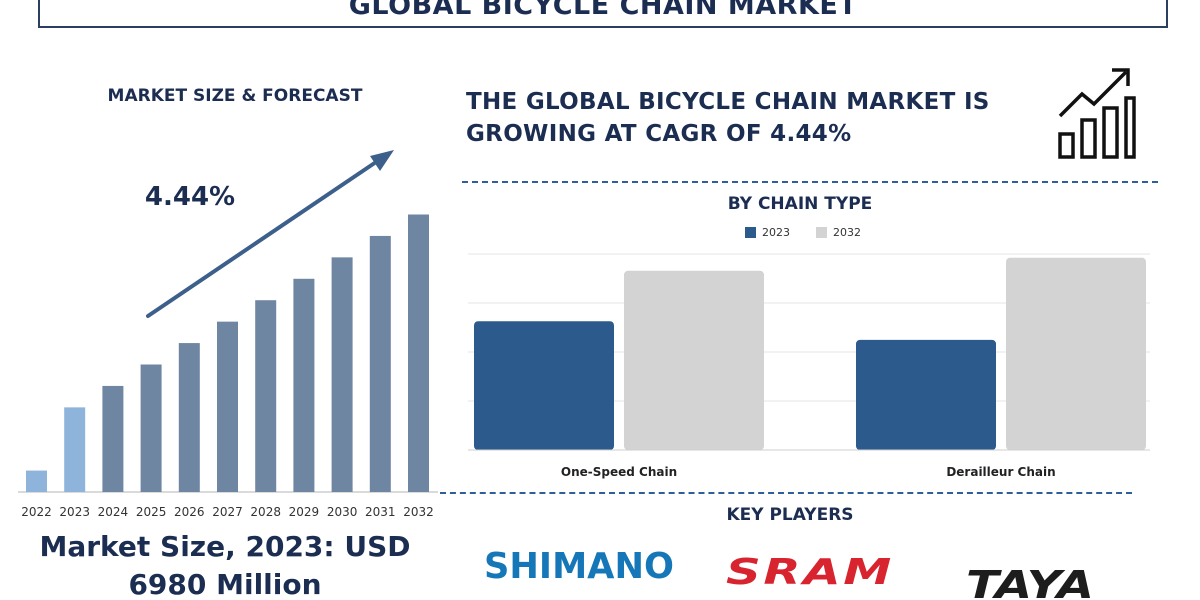  What do you see at coordinates (342, 512) in the screenshot?
I see `forecast-tick-2030: 2030` at bounding box center [342, 512].